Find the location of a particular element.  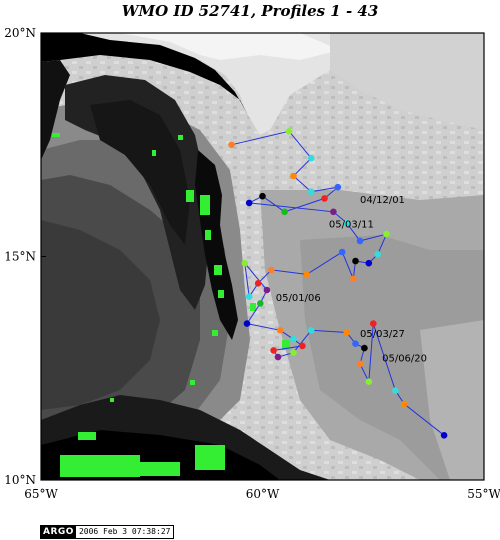

profile-date-label: 05/06/20 is located at coordinates (404, 359).